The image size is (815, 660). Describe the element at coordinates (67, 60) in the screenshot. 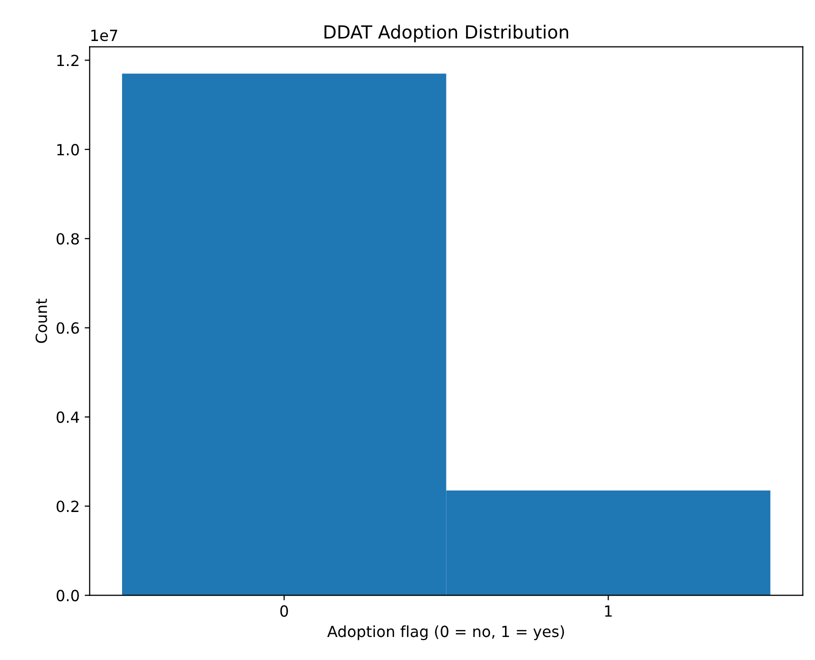

I see `y-tick-label: 1.2` at that location.